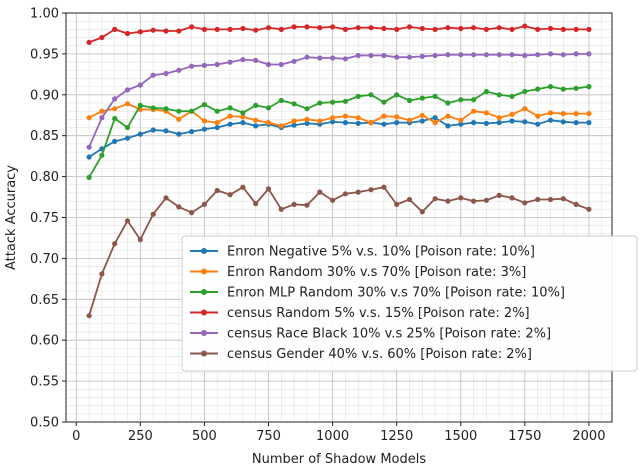 Image resolution: width=640 pixels, height=472 pixels. What do you see at coordinates (44, 136) in the screenshot?
I see `y-tick-label: 0.85` at bounding box center [44, 136].